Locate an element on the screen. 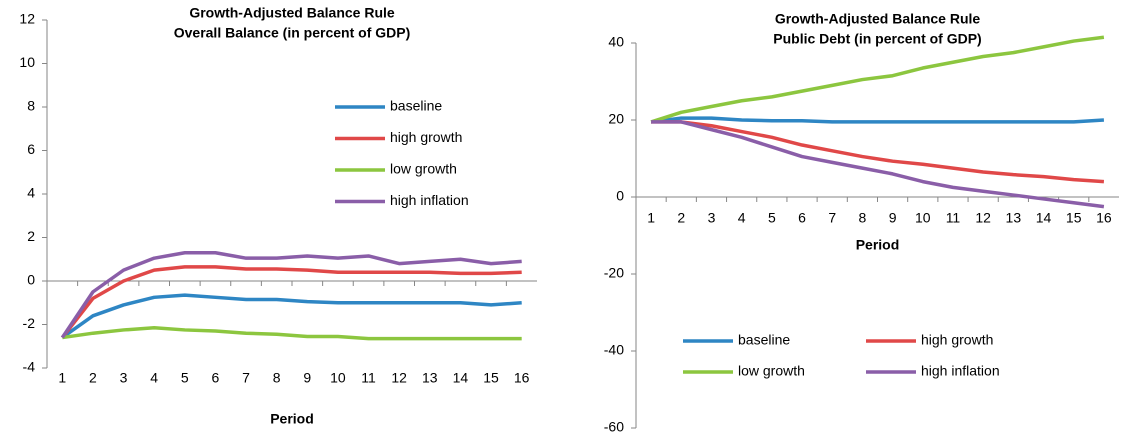  y-tick-label: -4 is located at coordinates (29, 367).